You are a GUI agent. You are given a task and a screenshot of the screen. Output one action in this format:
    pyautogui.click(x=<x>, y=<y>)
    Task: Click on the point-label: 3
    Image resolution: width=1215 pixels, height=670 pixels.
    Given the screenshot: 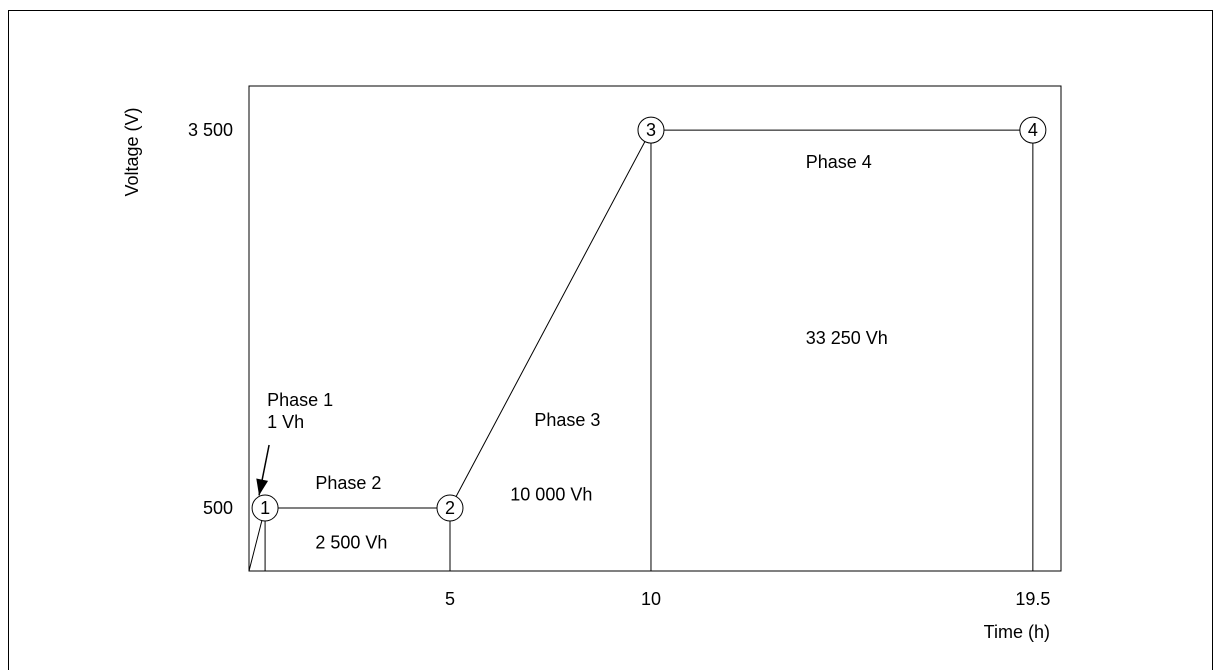 What is the action you would take?
    pyautogui.click(x=651, y=130)
    